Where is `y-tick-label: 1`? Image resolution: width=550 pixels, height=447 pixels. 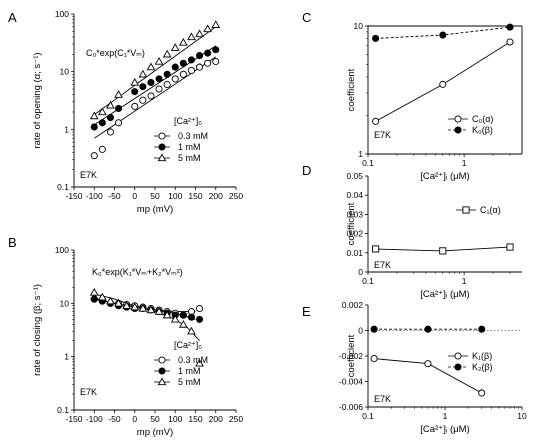 y-tick-label: 1 is located at coordinates (360, 154).